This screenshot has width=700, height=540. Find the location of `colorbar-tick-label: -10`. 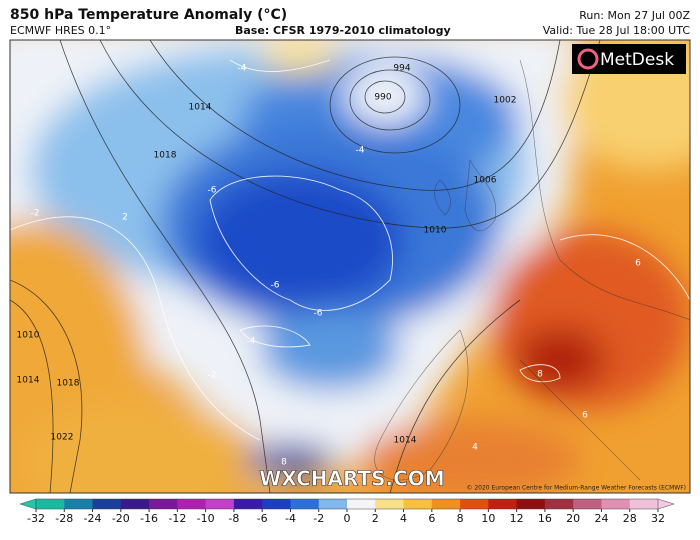

colorbar-tick-label: -10 is located at coordinates (206, 518).